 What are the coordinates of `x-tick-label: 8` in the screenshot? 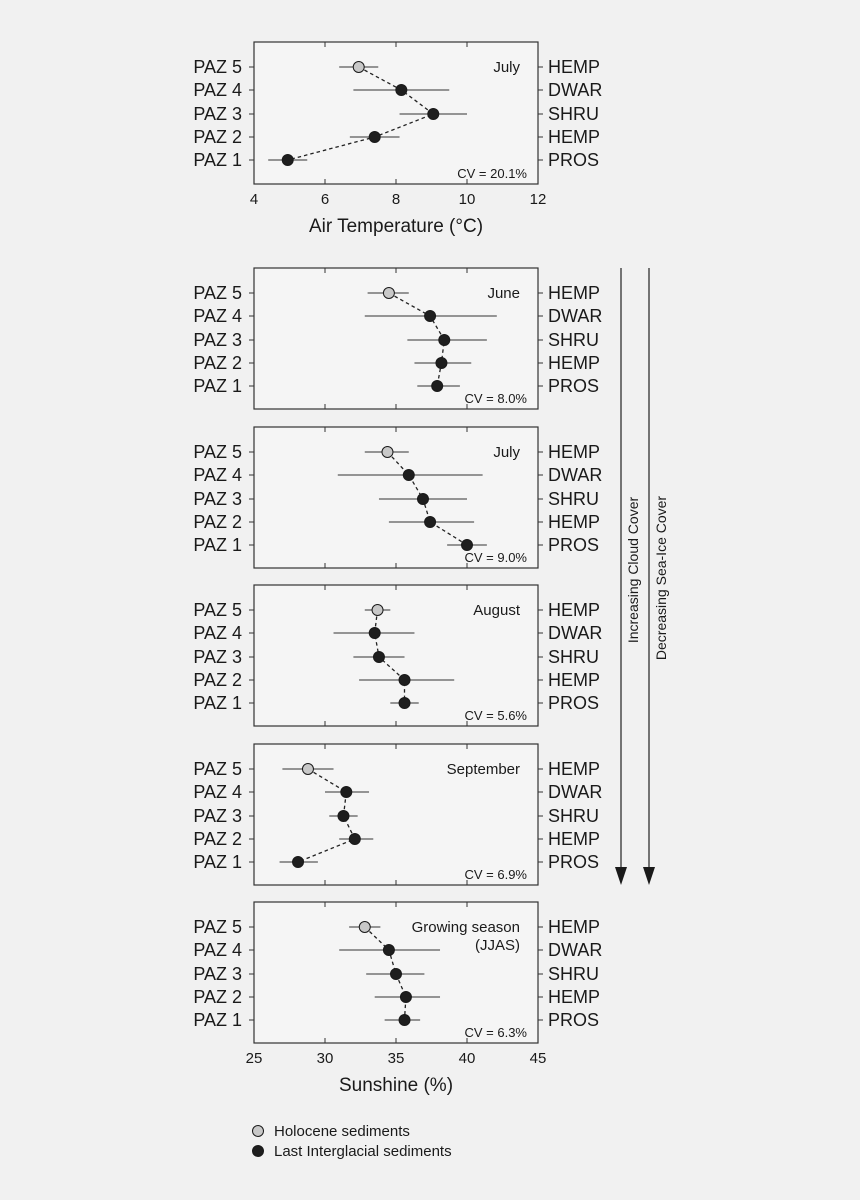 It's located at (396, 199).